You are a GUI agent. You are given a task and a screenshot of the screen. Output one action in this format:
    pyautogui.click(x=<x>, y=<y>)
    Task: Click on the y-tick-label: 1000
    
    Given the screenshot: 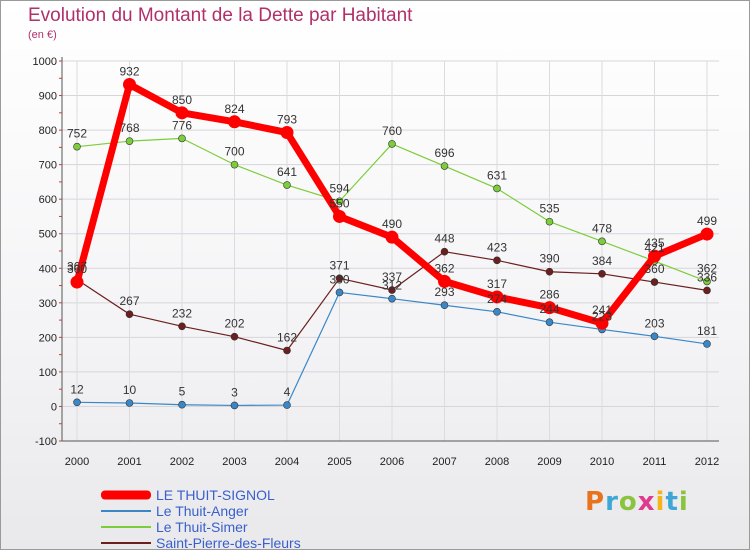 What is the action you would take?
    pyautogui.click(x=45, y=62)
    